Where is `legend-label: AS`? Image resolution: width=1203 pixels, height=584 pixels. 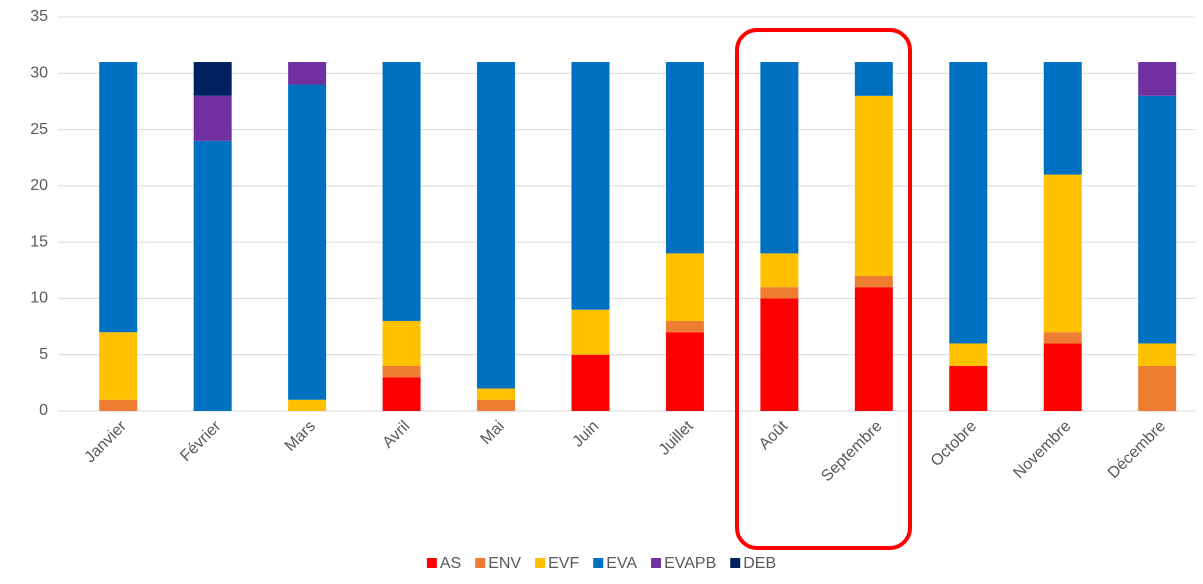
legend-label: AS is located at coordinates (450, 563).